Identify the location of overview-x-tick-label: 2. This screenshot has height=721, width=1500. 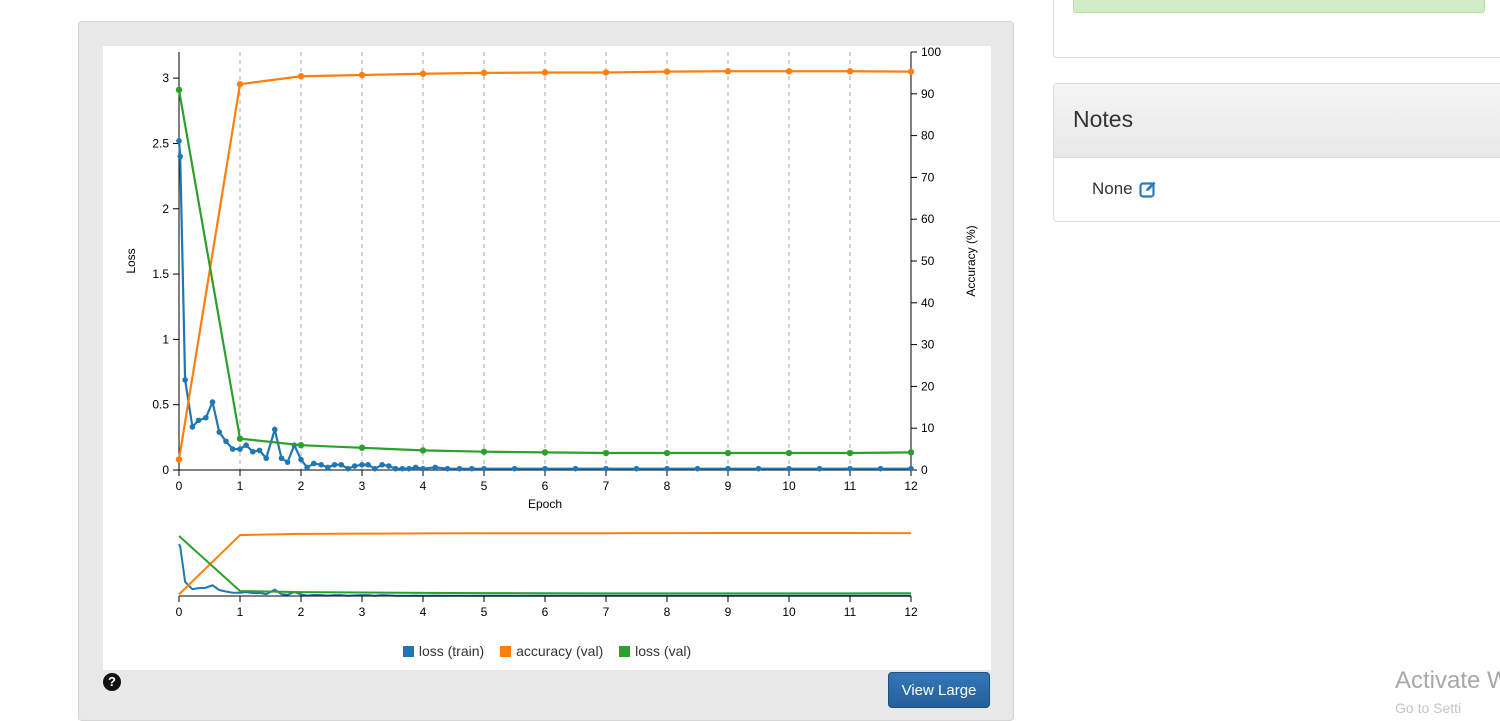
(301, 612).